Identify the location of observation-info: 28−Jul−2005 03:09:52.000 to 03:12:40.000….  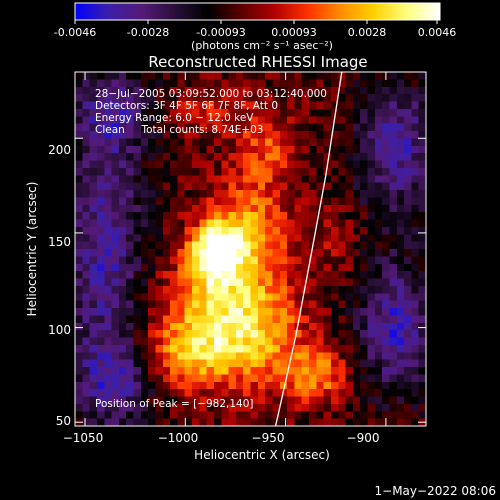
(211, 112).